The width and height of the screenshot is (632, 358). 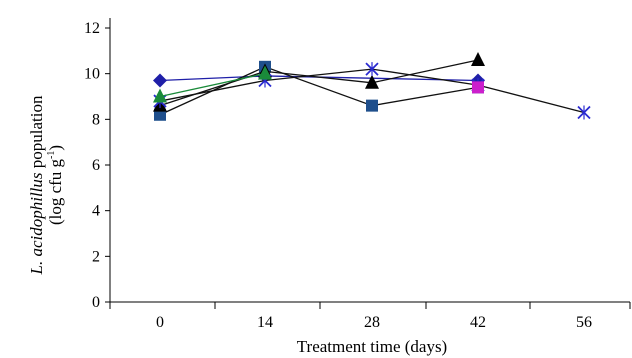 I want to click on x-tick-label: 0, so click(x=160, y=322).